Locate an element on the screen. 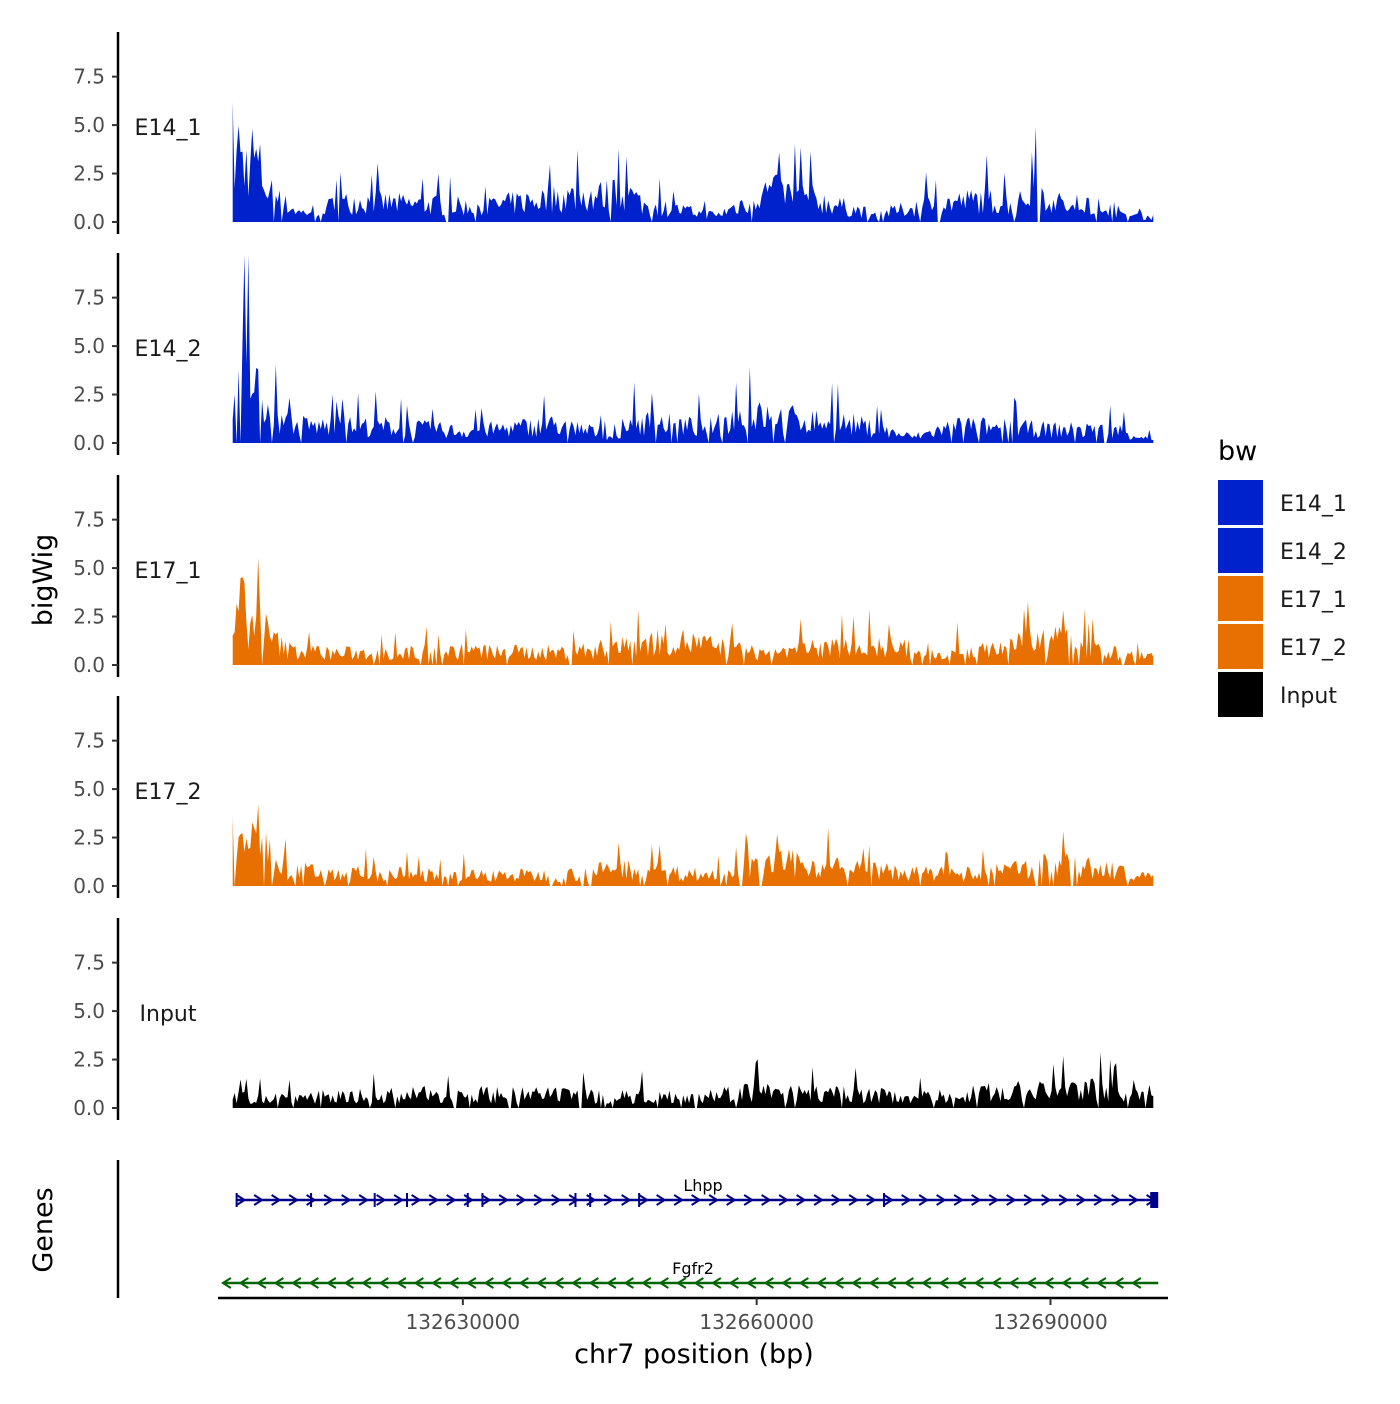 This screenshot has height=1404, width=1400. legend-label: E17_1 is located at coordinates (1313, 600).